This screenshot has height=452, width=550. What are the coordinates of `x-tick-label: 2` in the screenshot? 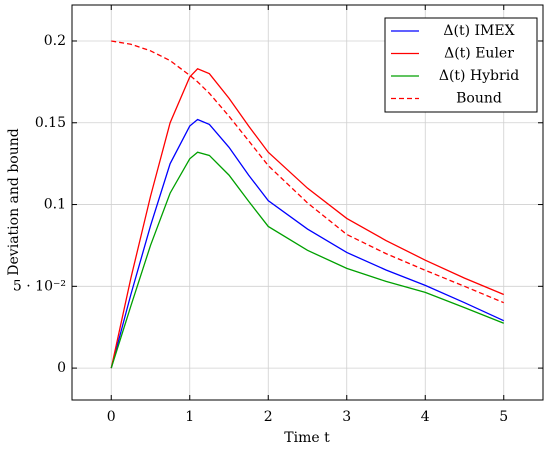 It's located at (268, 417).